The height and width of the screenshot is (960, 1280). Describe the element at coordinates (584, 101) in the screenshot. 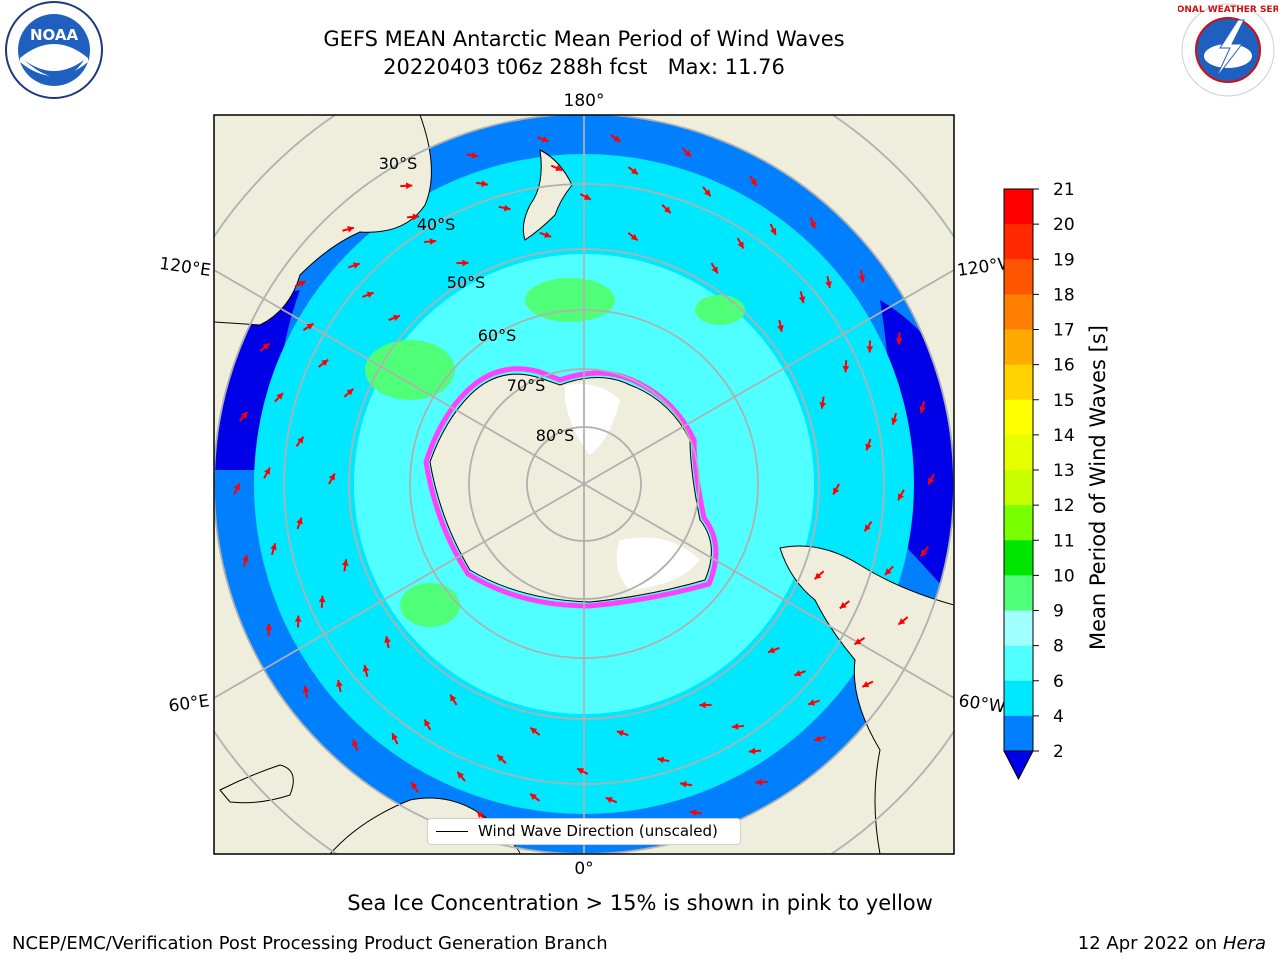

I see `lon-label-180: 180°` at that location.